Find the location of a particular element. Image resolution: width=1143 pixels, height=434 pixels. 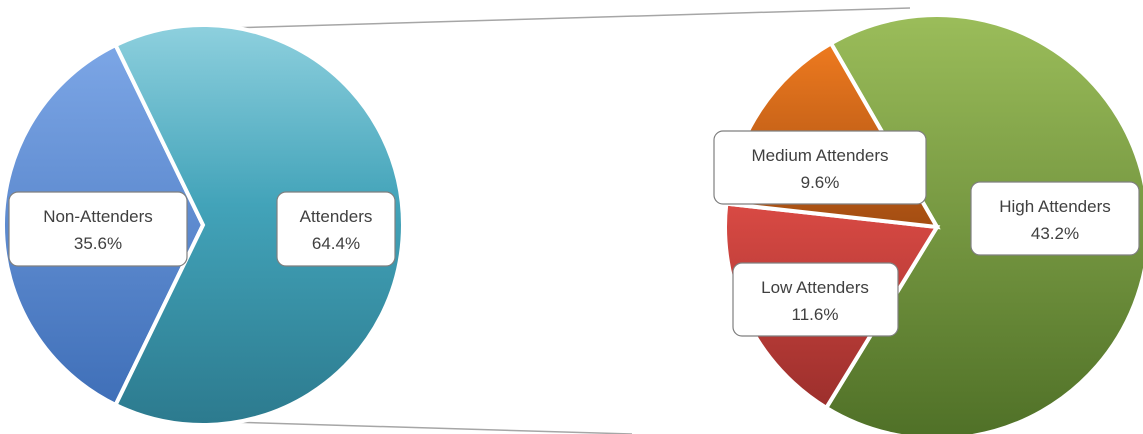

label-name-high-attenders: High Attenders is located at coordinates (1055, 206).